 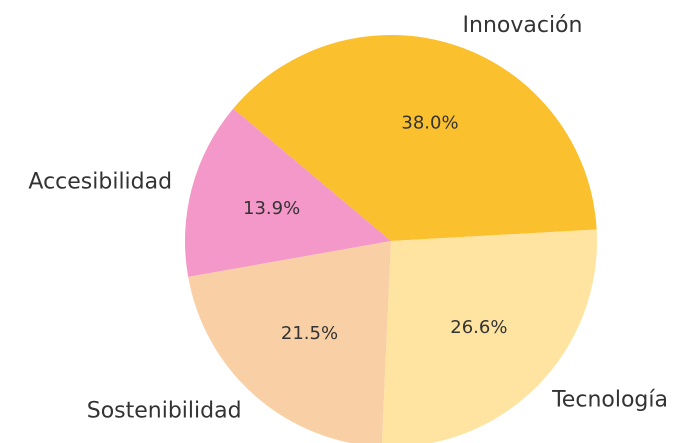 What do you see at coordinates (523, 25) in the screenshot?
I see `slice-label: Innovación` at bounding box center [523, 25].